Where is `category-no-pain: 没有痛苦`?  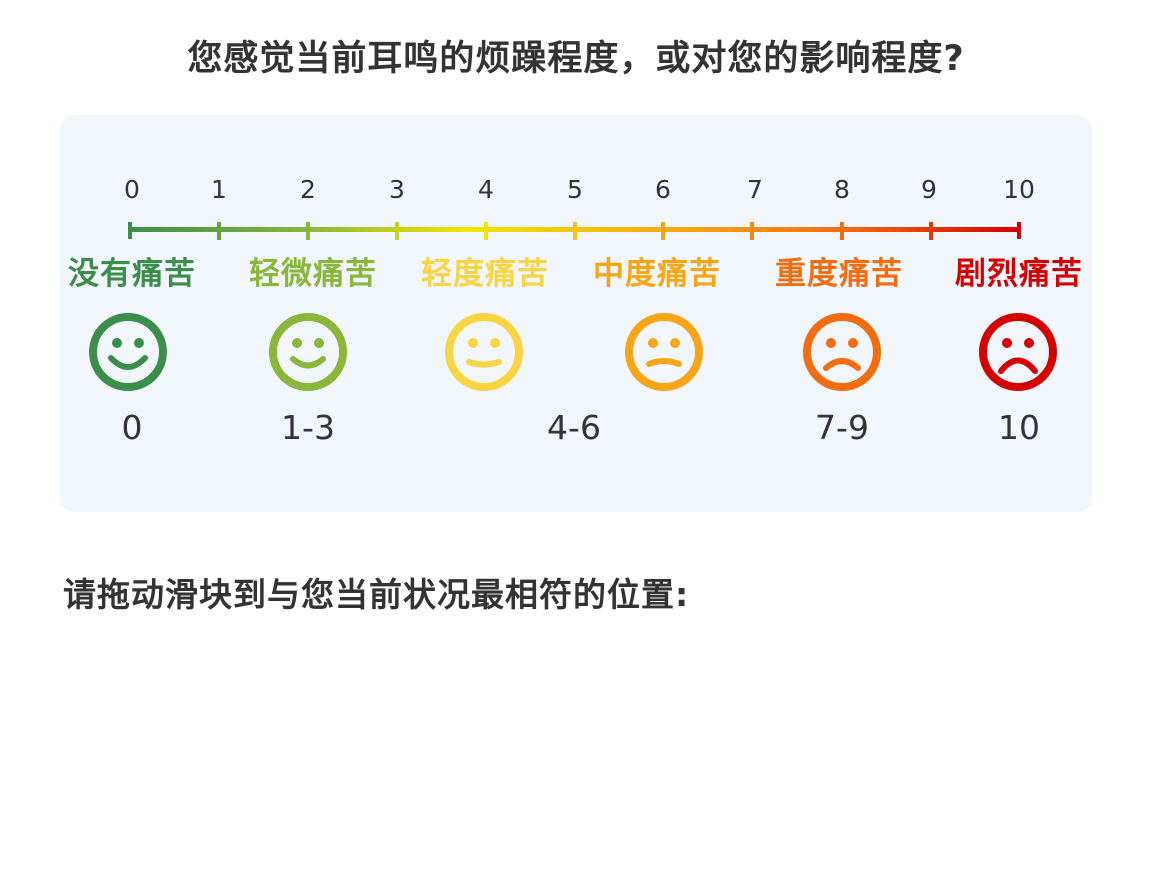 category-no-pain: 没有痛苦 is located at coordinates (132, 274).